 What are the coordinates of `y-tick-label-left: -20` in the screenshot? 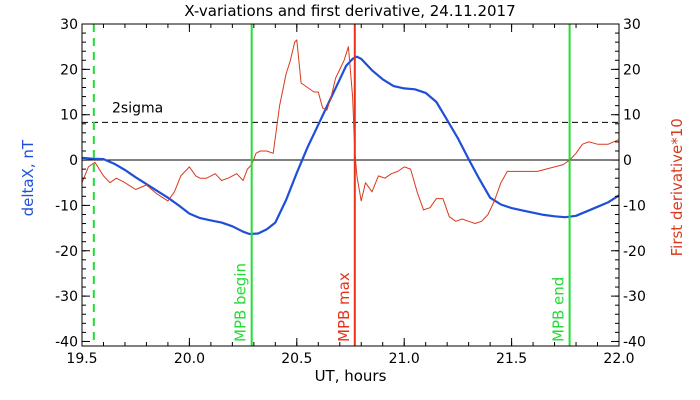 It's located at (66, 252).